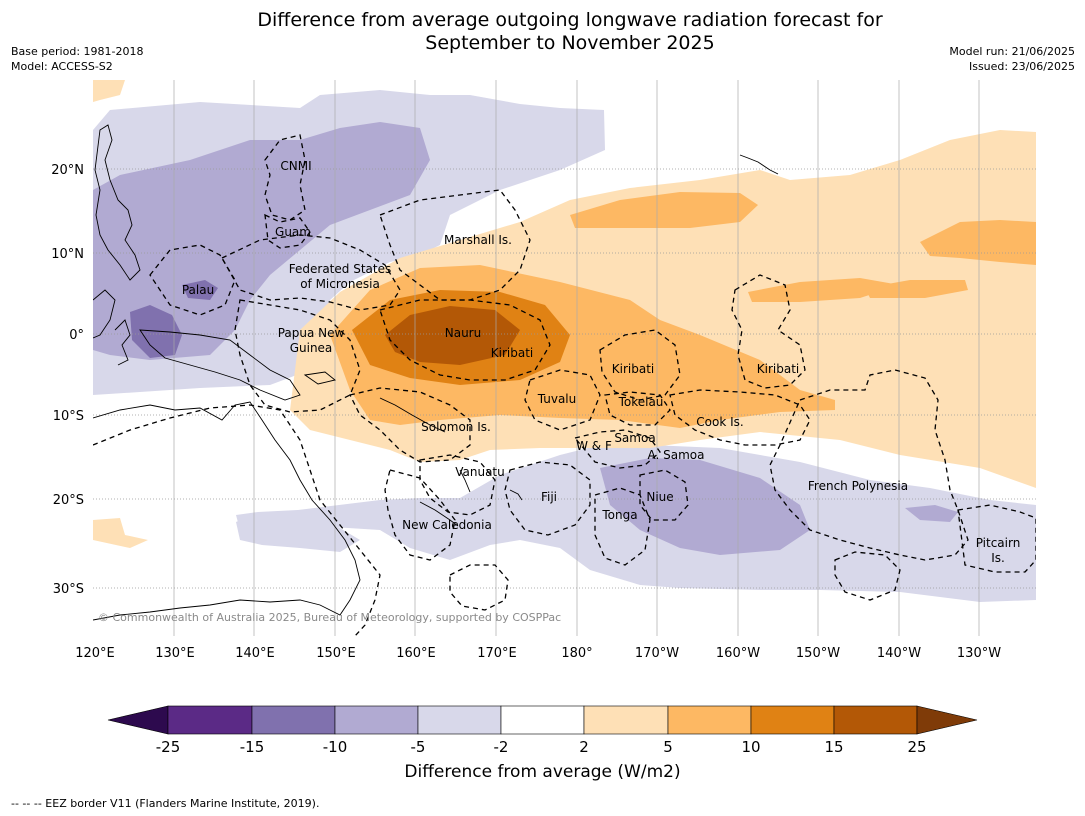  I want to click on lat-tick: 10°S, so click(68, 416).